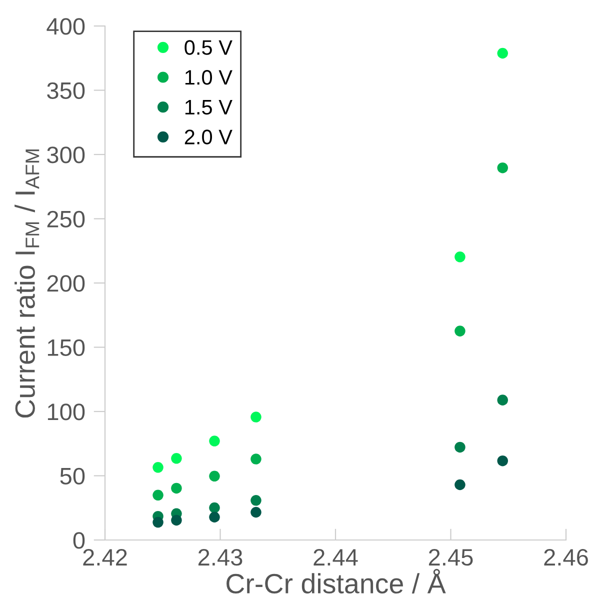 This screenshot has height=606, width=596. What do you see at coordinates (66, 412) in the screenshot?
I see `y-tick-label: 100` at bounding box center [66, 412].